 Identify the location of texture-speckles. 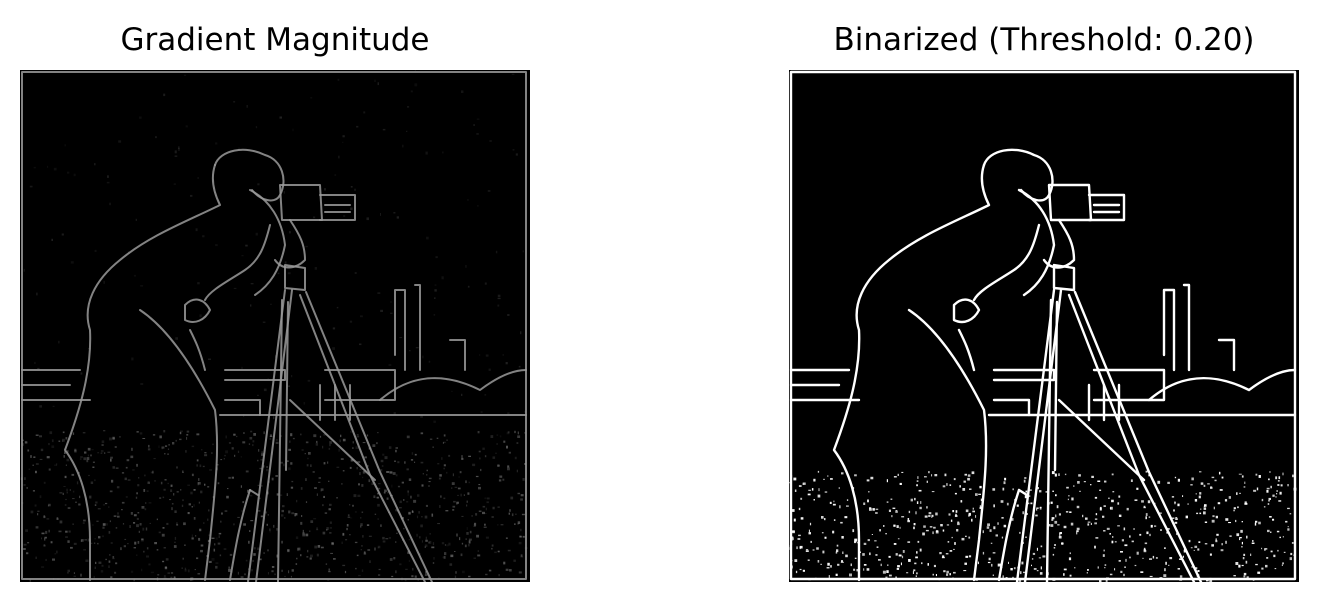
(274, 506).